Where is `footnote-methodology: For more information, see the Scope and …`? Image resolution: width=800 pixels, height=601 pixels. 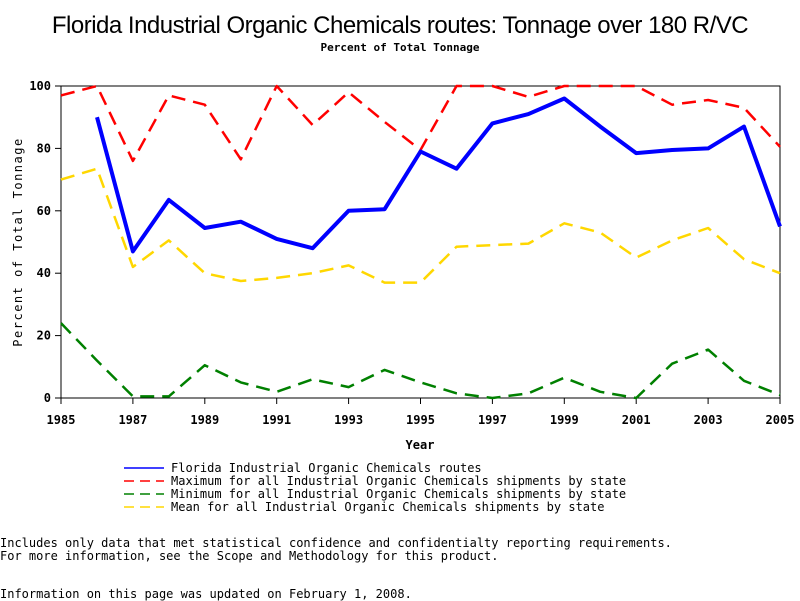
footnote-methodology: For more information, see the Scope and … is located at coordinates (249, 556).